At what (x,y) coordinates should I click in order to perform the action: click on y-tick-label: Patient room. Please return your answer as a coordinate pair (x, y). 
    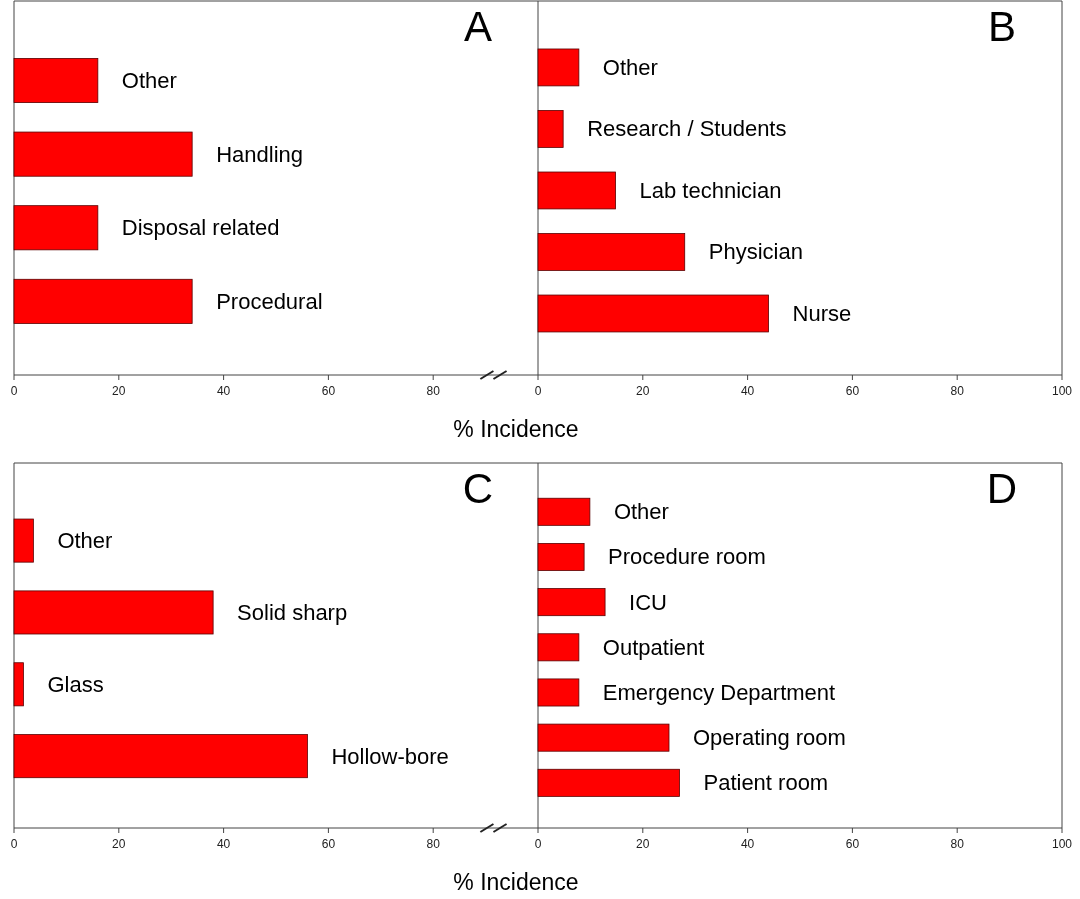
    Looking at the image, I should click on (766, 783).